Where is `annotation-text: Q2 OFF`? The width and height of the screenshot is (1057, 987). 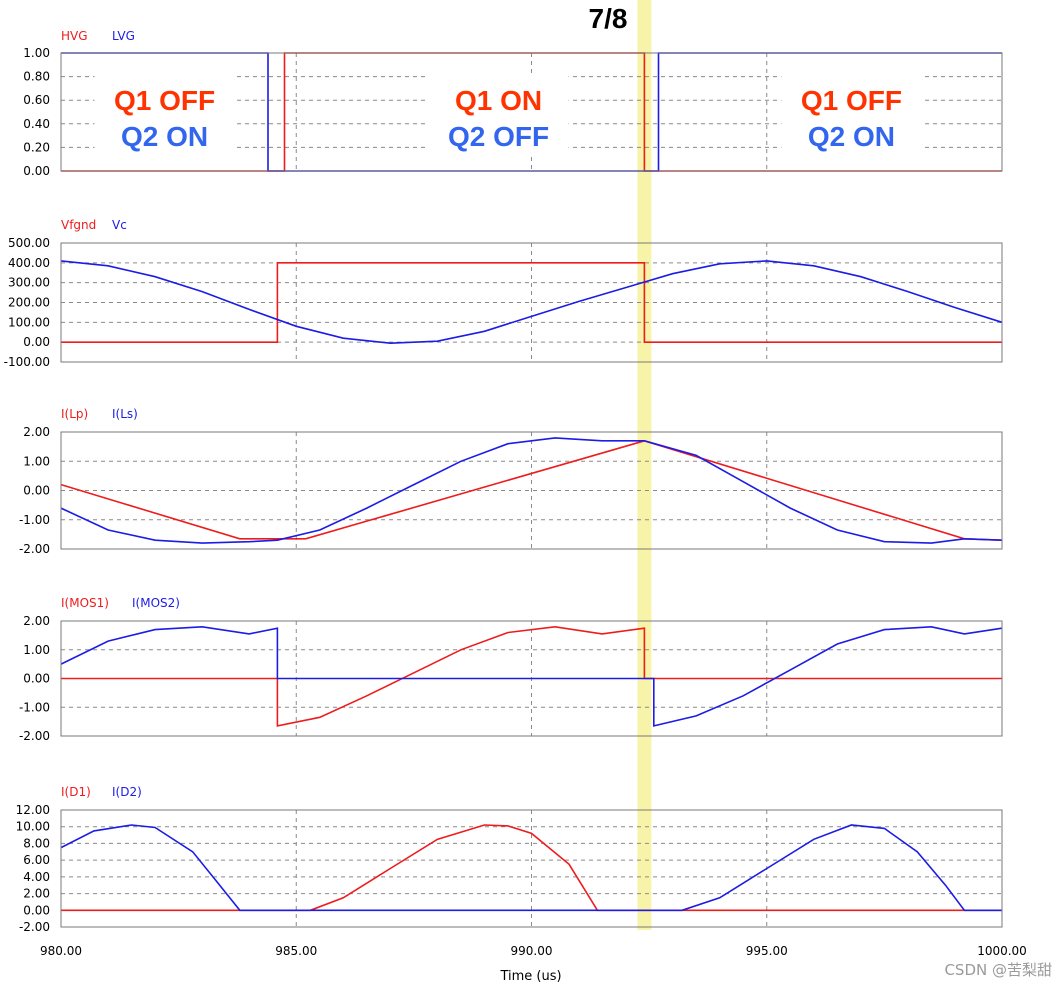 annotation-text: Q2 OFF is located at coordinates (498, 136).